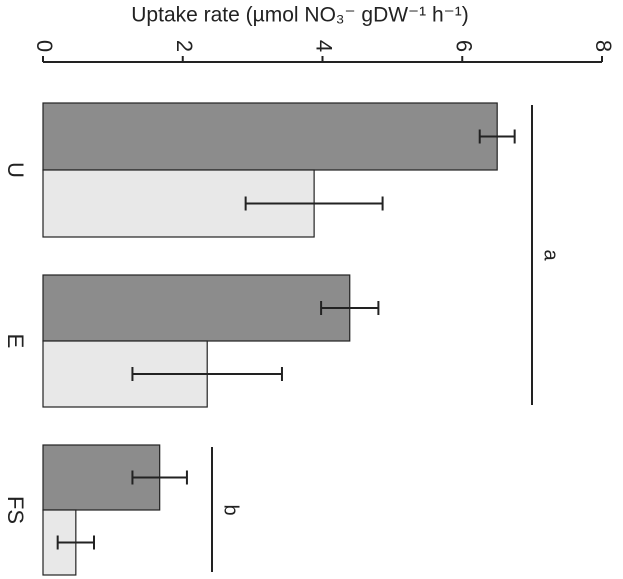 The width and height of the screenshot is (623, 579). What do you see at coordinates (324, 46) in the screenshot?
I see `x-tick-label: 4` at bounding box center [324, 46].